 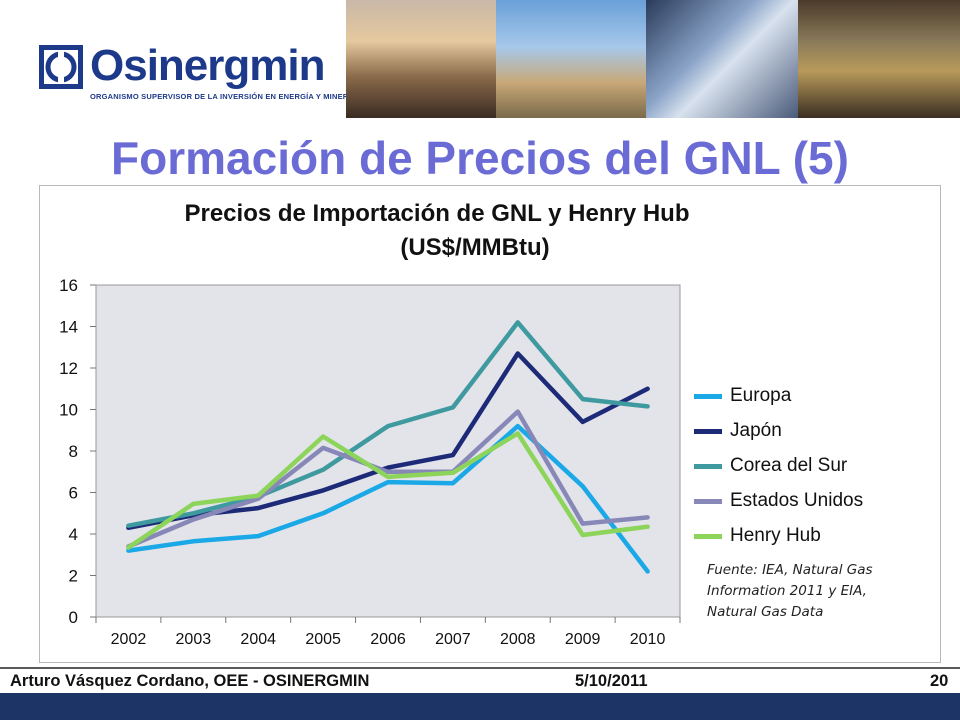 What do you see at coordinates (775, 535) in the screenshot?
I see `legend-label: Henry Hub` at bounding box center [775, 535].